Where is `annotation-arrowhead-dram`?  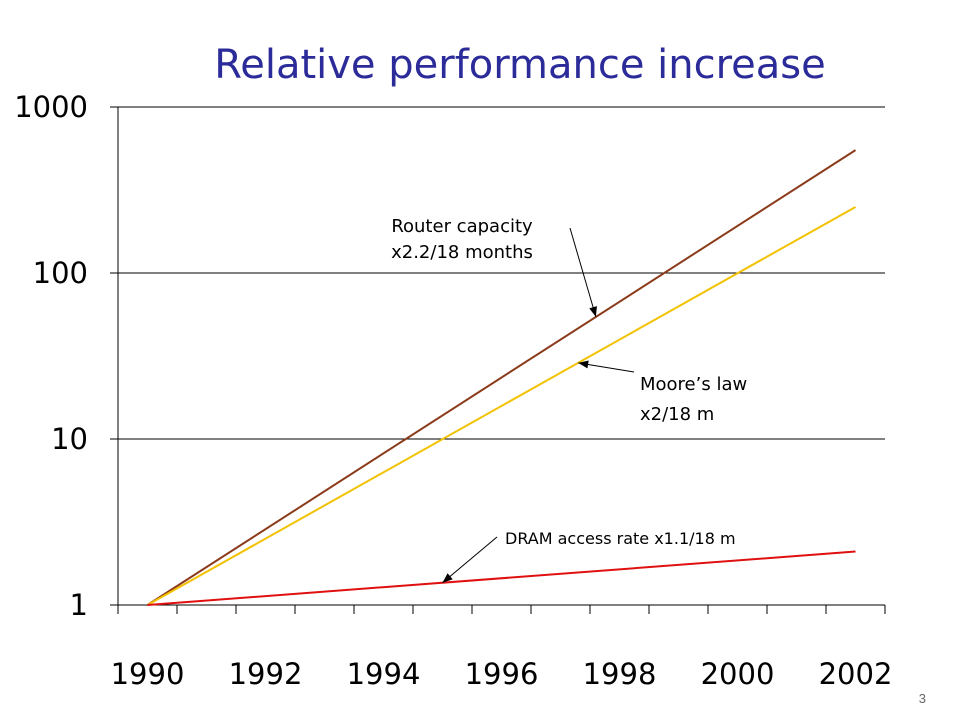 annotation-arrowhead-dram is located at coordinates (447, 578).